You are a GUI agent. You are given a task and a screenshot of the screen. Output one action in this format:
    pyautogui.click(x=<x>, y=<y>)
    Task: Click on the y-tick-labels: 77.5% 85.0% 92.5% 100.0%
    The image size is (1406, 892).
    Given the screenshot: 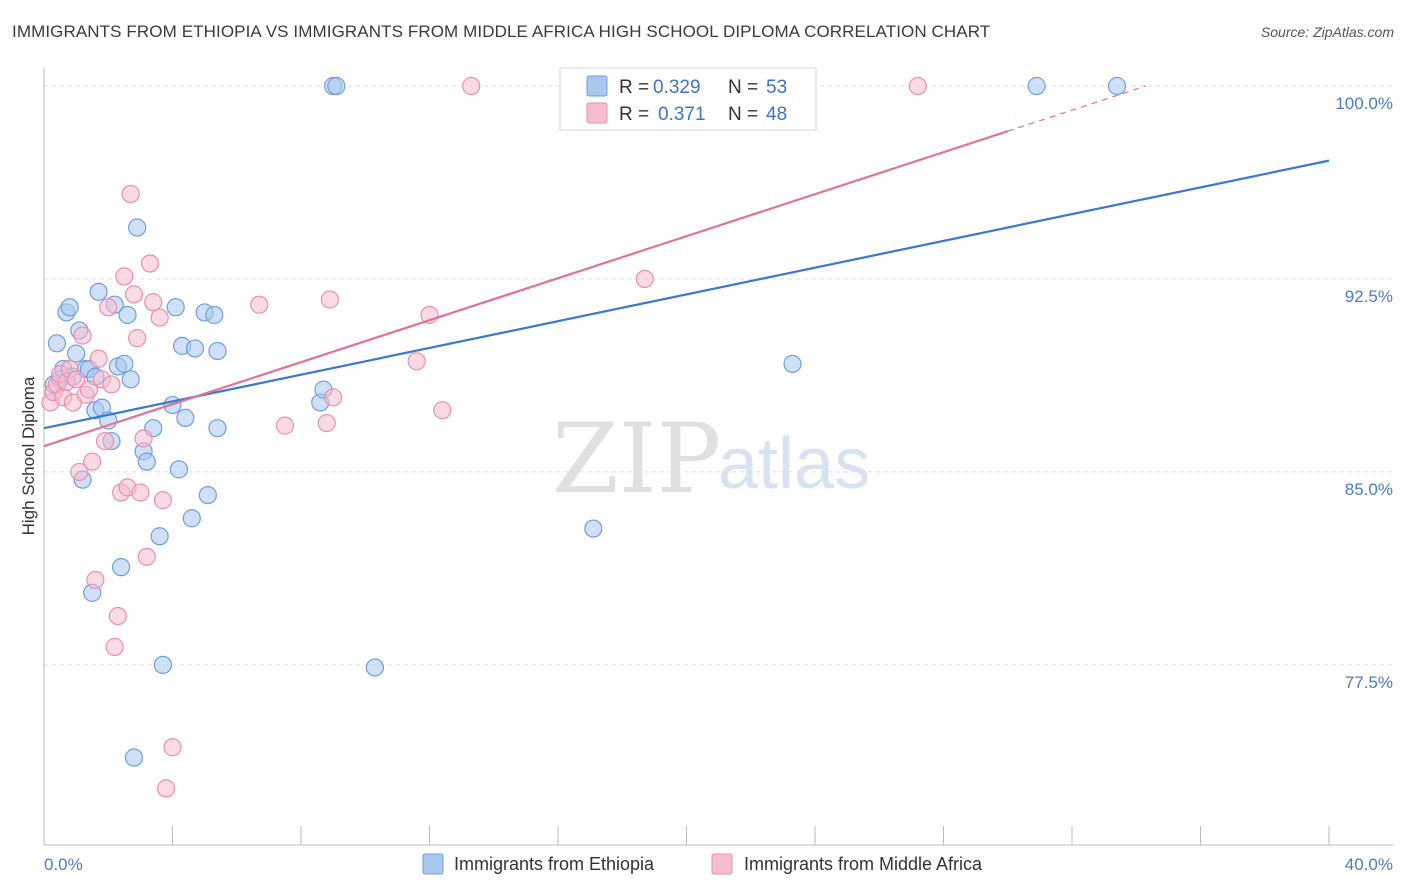 What is the action you would take?
    pyautogui.click(x=1364, y=393)
    